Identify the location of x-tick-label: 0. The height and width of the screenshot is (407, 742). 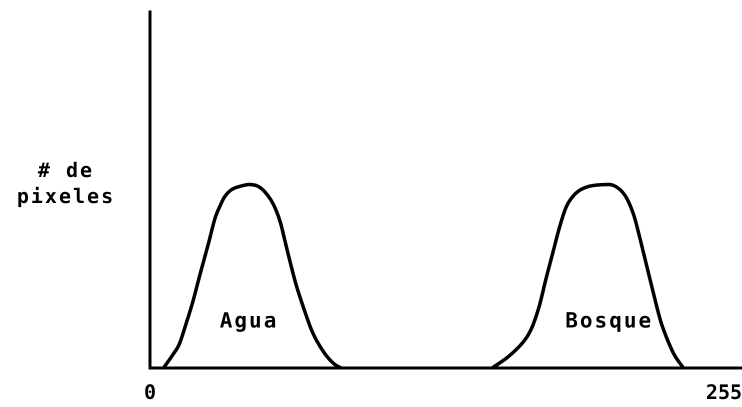
(150, 392).